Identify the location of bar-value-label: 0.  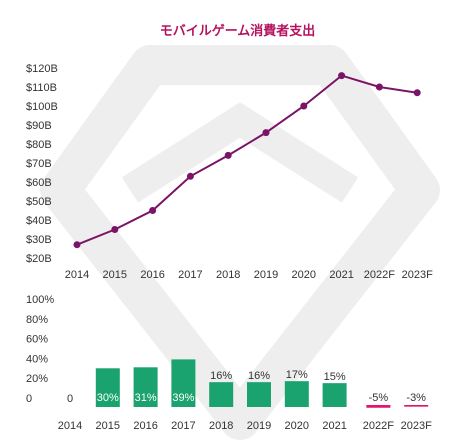
(70, 399).